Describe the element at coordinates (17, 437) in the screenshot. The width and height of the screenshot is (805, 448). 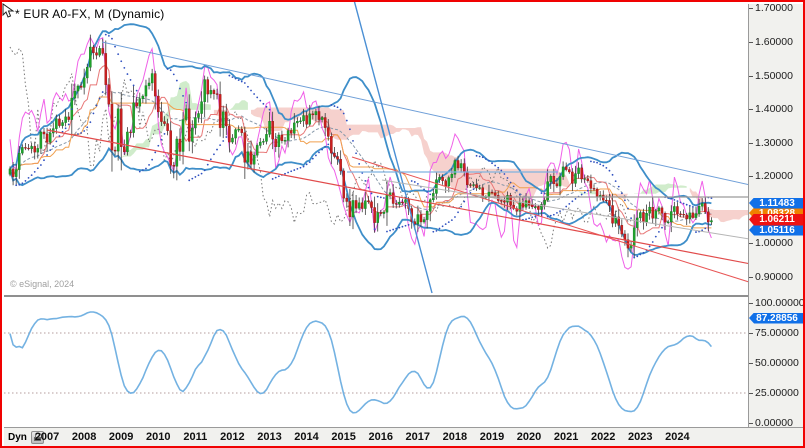
I see `dynamic-scale-label: Dyn` at that location.